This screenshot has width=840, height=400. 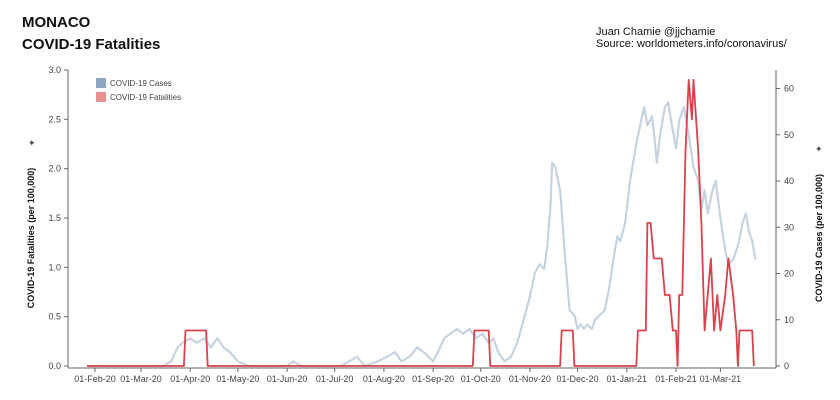 I want to click on x-tick-label: 01-Oct-20, so click(x=481, y=379).